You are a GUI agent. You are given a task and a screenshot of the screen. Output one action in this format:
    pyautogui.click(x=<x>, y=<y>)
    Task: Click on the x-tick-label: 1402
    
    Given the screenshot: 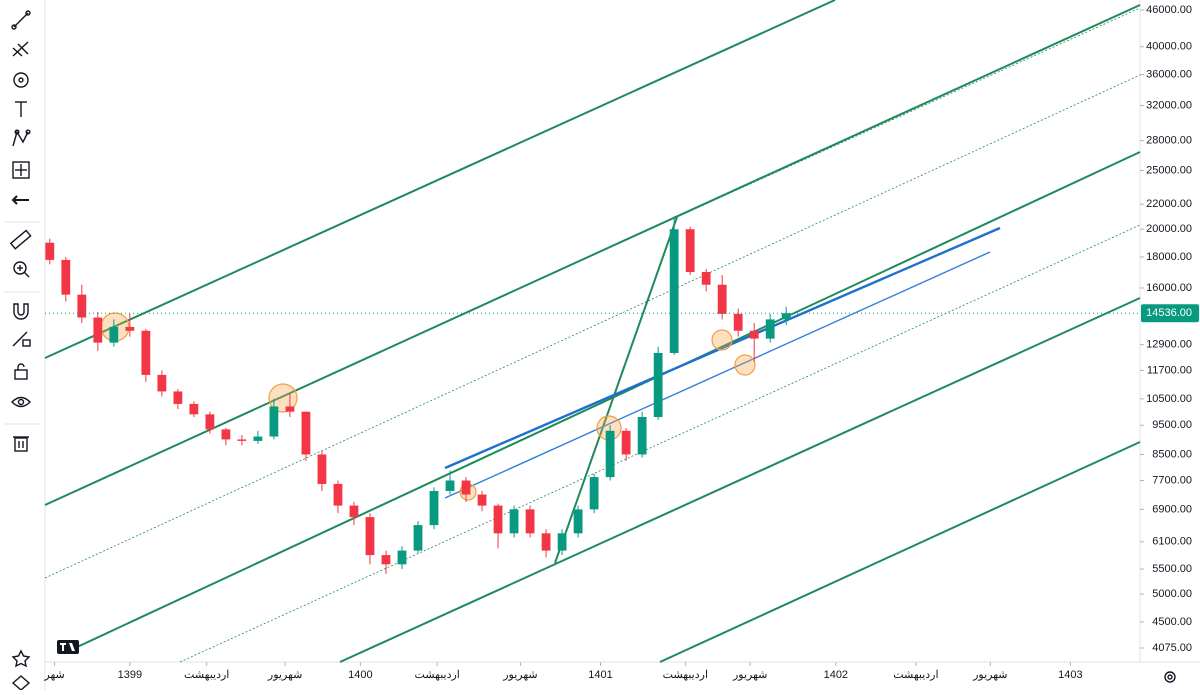 What is the action you would take?
    pyautogui.click(x=836, y=675)
    